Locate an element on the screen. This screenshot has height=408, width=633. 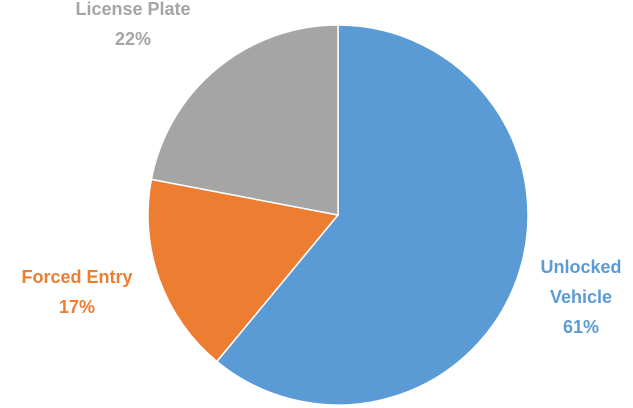
data-label-category: Vehicle is located at coordinates (581, 297).